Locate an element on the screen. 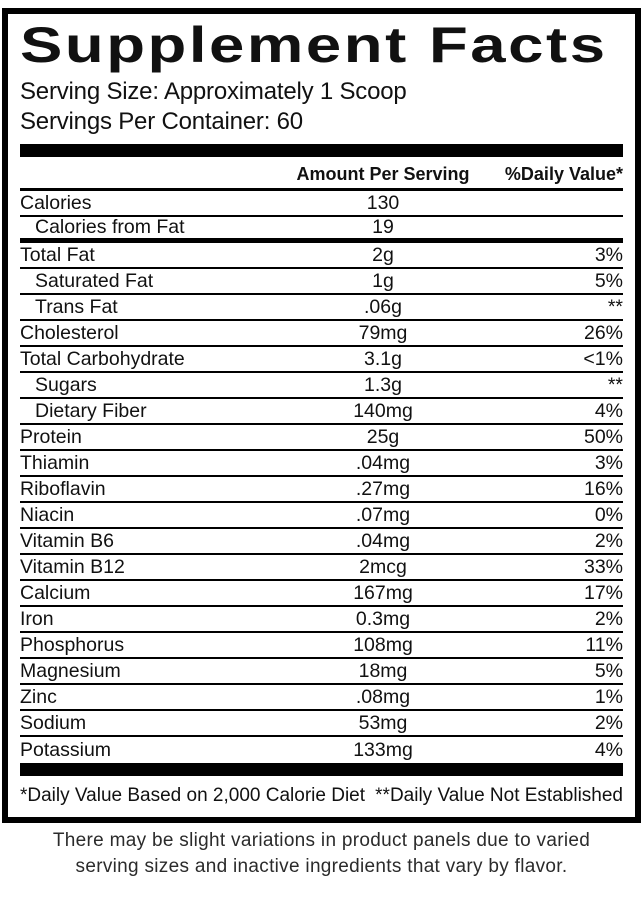 Image resolution: width=643 pixels, height=902 pixels. nutrient-amount: .07mg is located at coordinates (383, 514).